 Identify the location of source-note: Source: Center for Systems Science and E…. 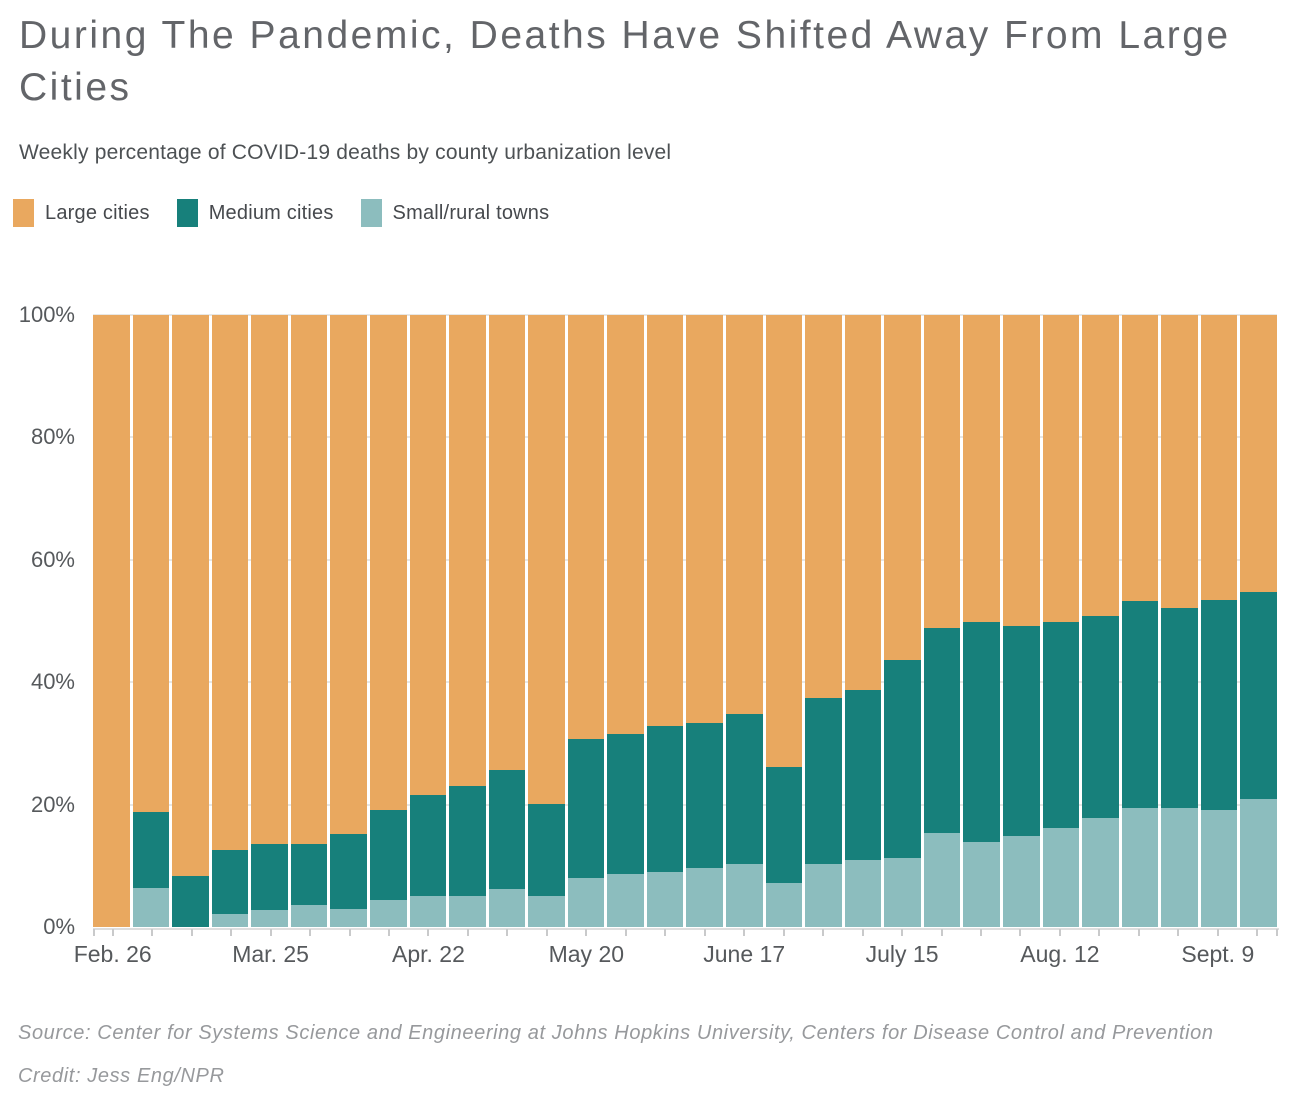
(616, 1033).